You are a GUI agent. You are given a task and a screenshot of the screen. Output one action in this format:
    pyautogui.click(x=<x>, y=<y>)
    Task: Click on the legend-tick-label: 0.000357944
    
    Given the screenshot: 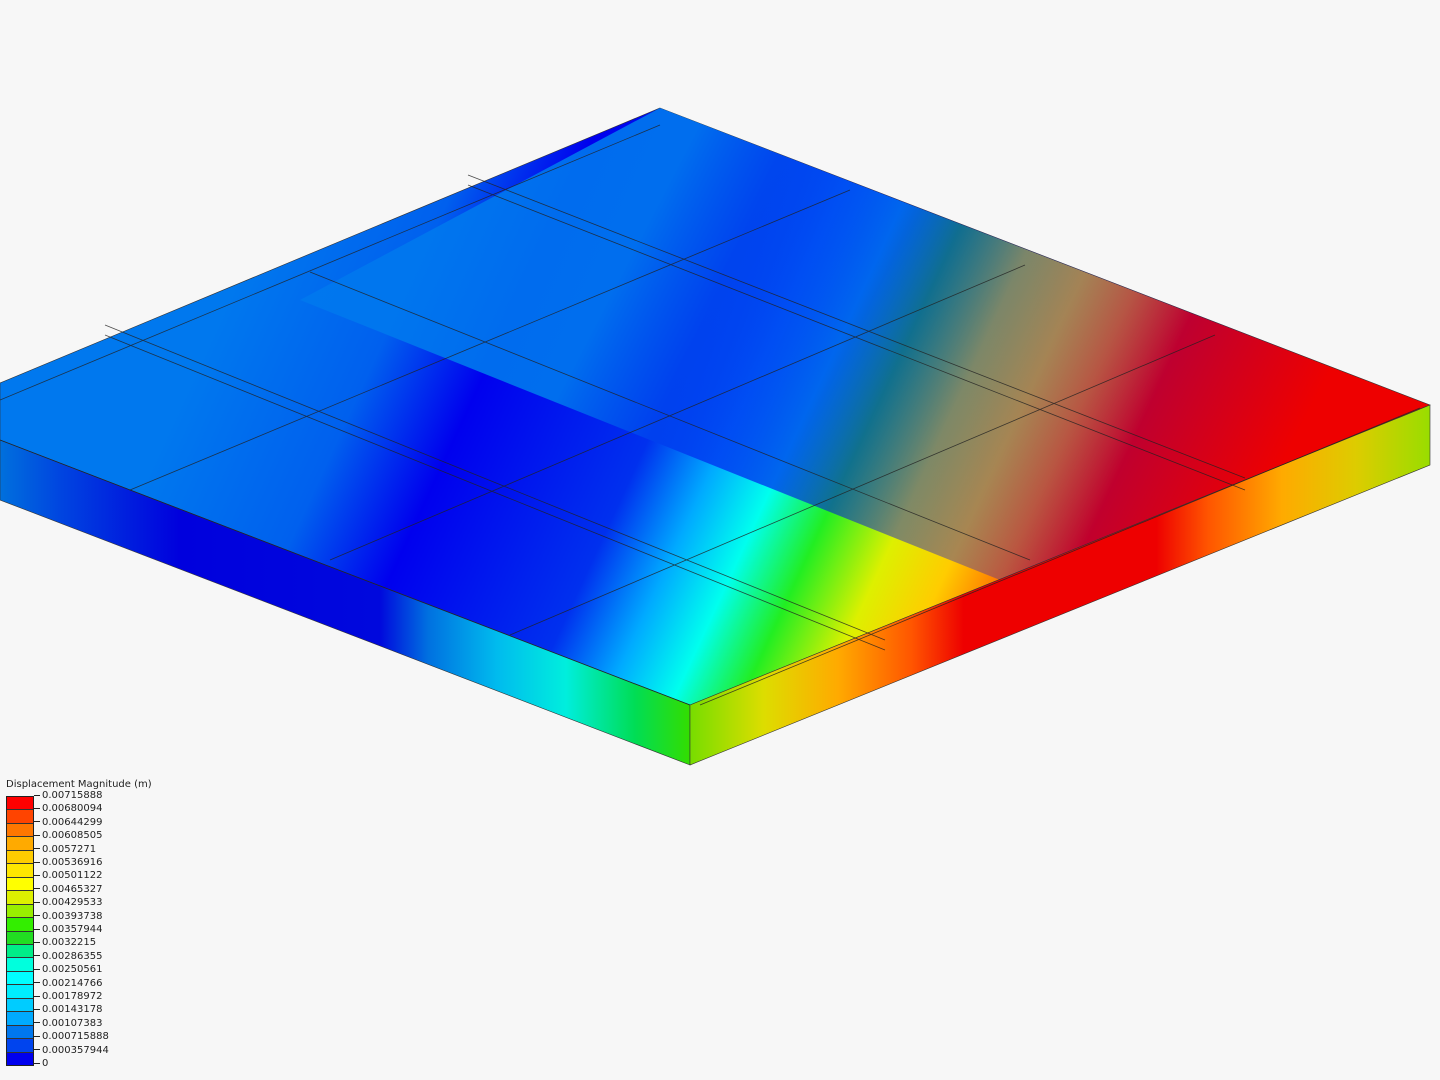 What is the action you would take?
    pyautogui.click(x=71, y=1051)
    